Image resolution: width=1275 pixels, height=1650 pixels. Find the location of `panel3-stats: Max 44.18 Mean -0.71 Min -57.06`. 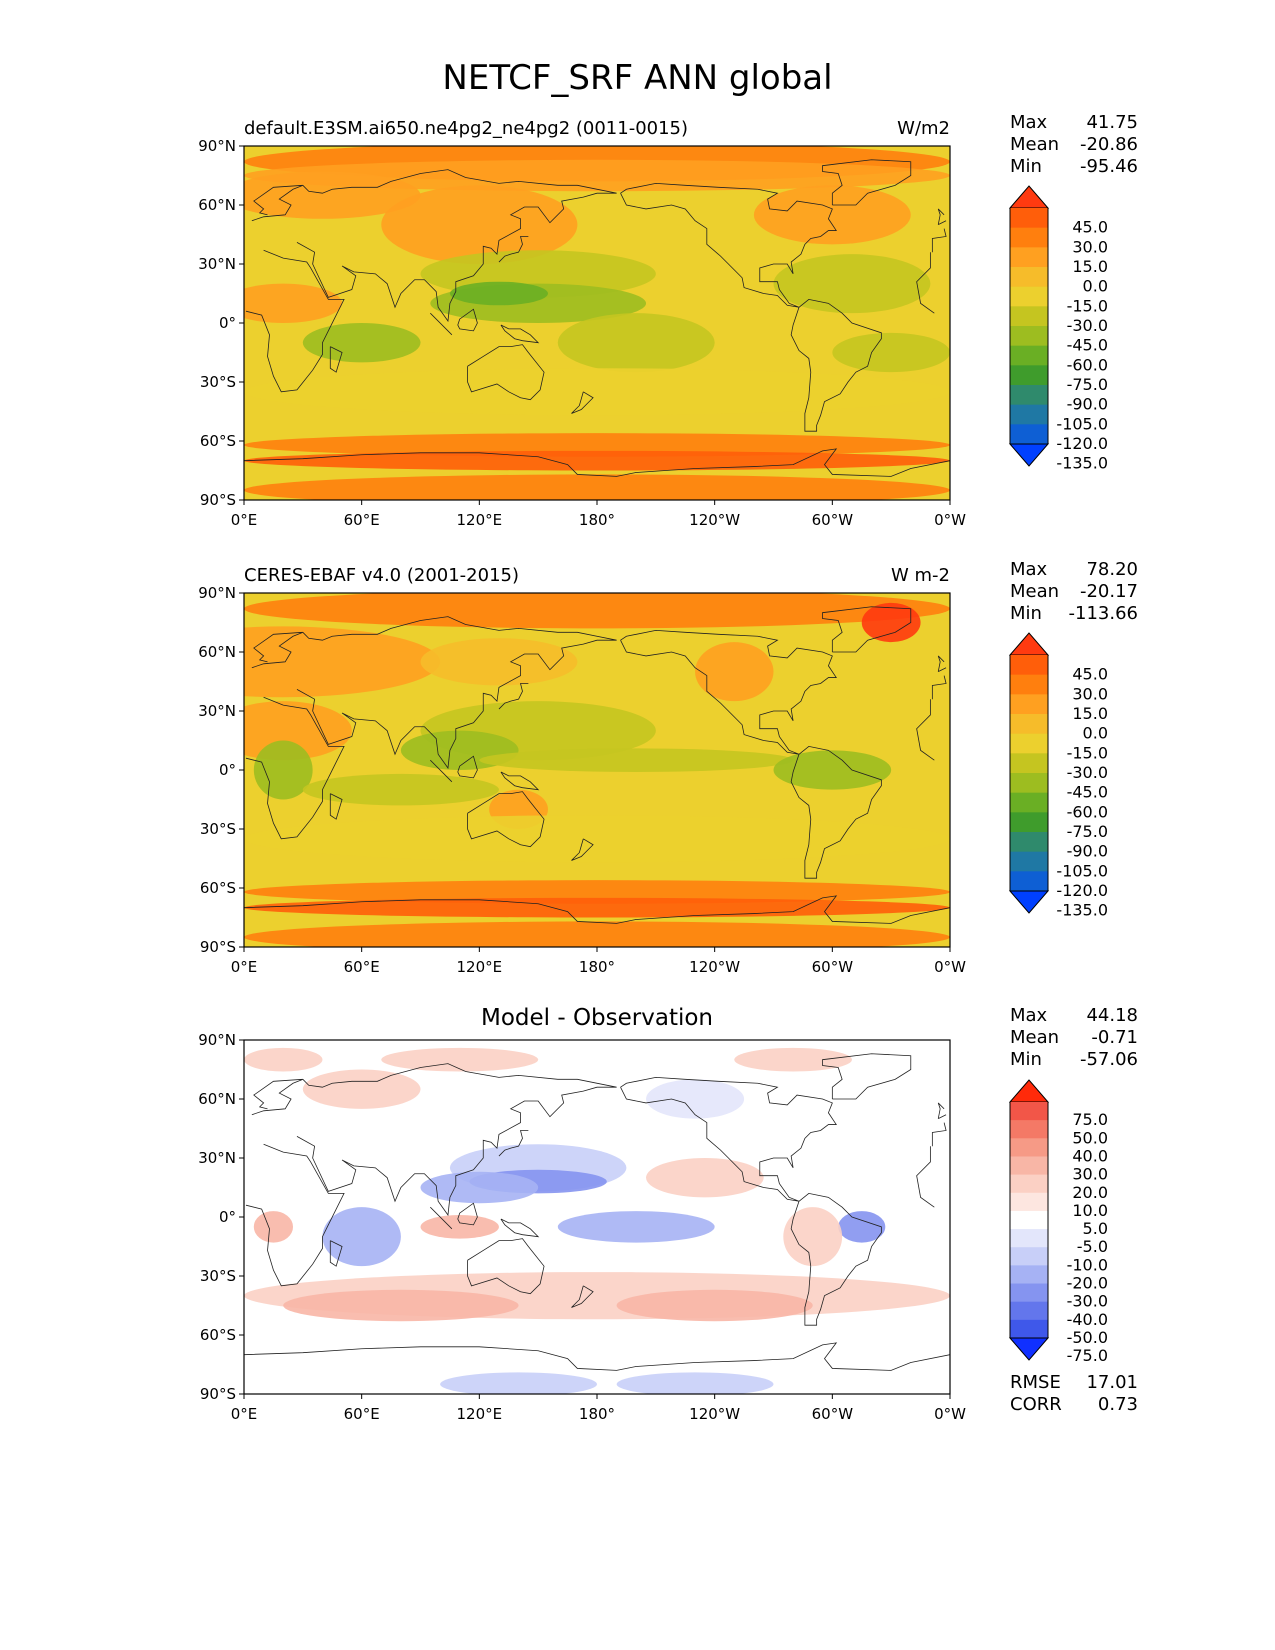

panel3-stats: Max 44.18 Mean -0.71 Min -57.06 is located at coordinates (1074, 1038).